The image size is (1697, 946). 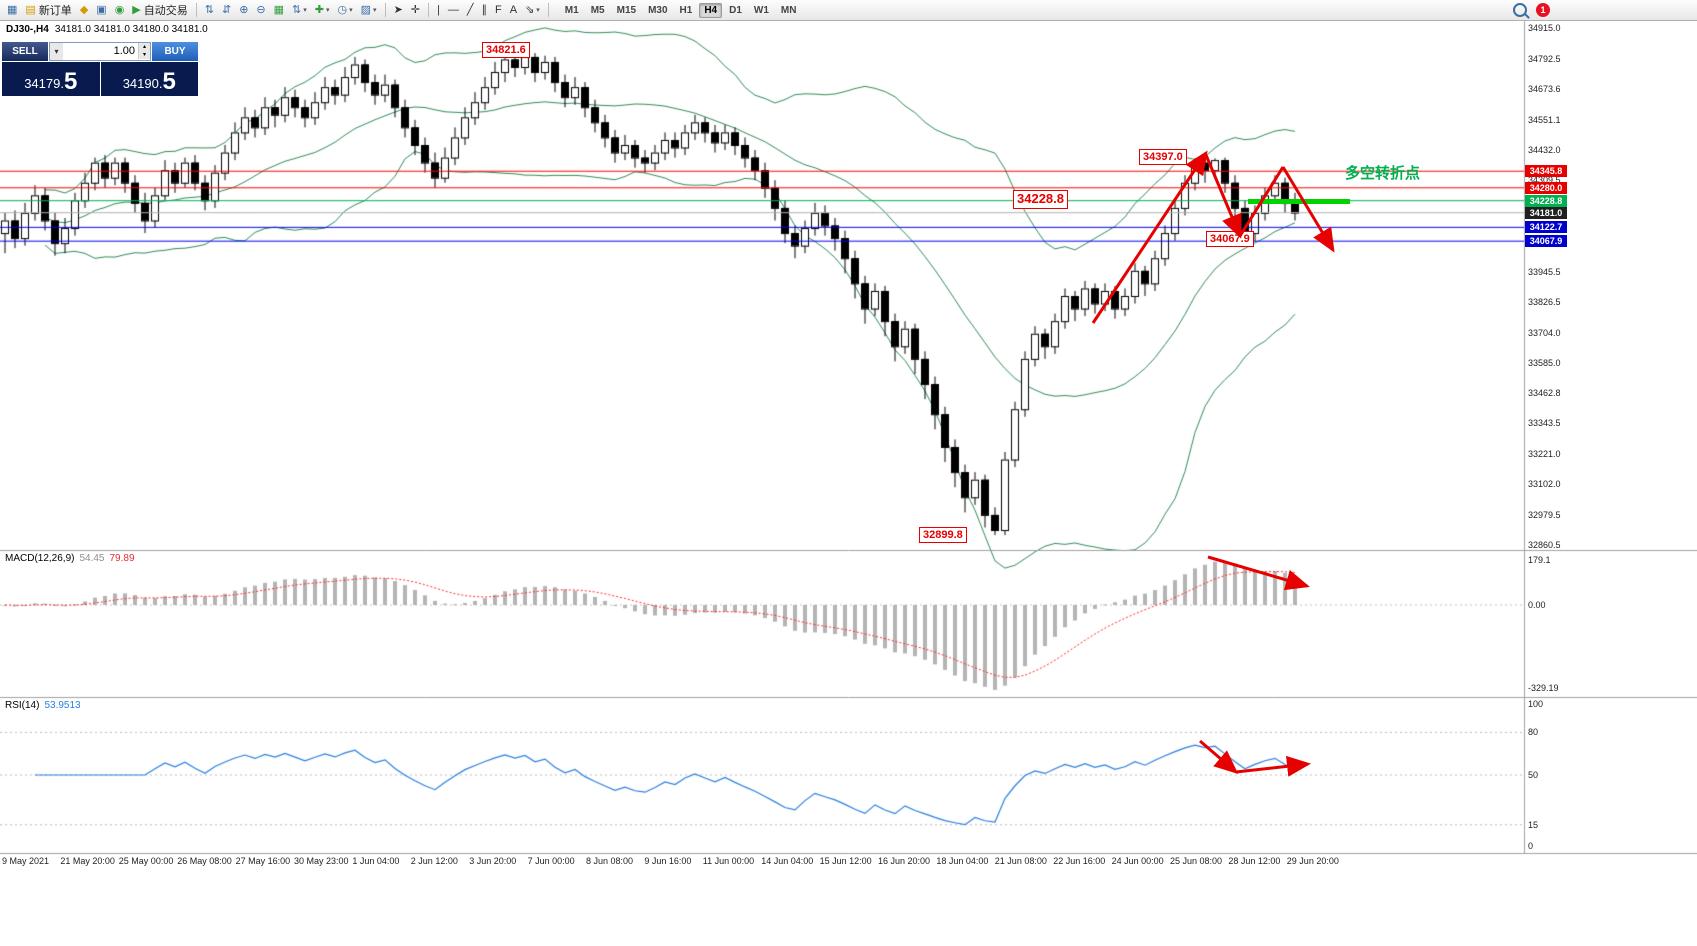 I want to click on trendline-icon: ╱, so click(x=470, y=10).